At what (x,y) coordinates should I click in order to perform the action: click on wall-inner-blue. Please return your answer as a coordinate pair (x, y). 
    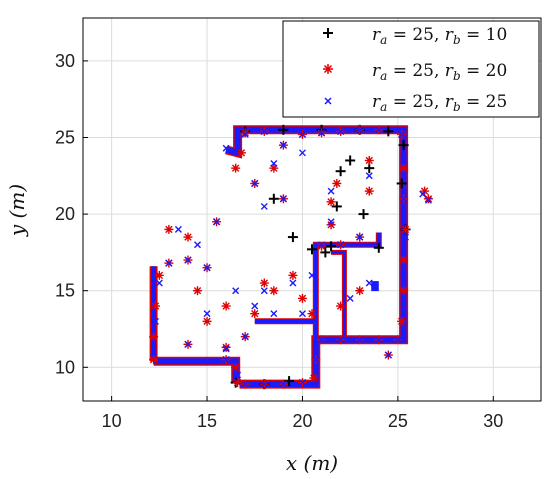
    Looking at the image, I should click on (347, 286).